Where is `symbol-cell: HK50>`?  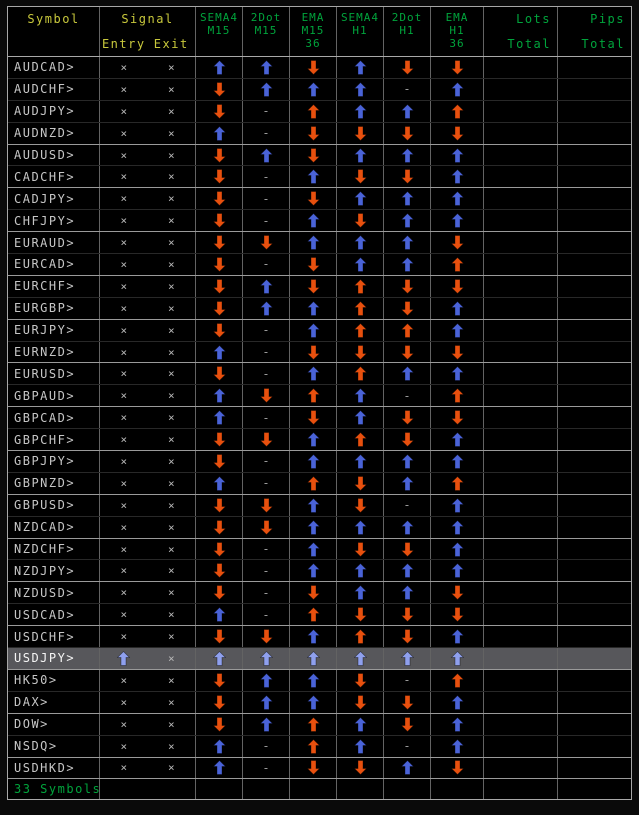 symbol-cell: HK50> is located at coordinates (54, 680).